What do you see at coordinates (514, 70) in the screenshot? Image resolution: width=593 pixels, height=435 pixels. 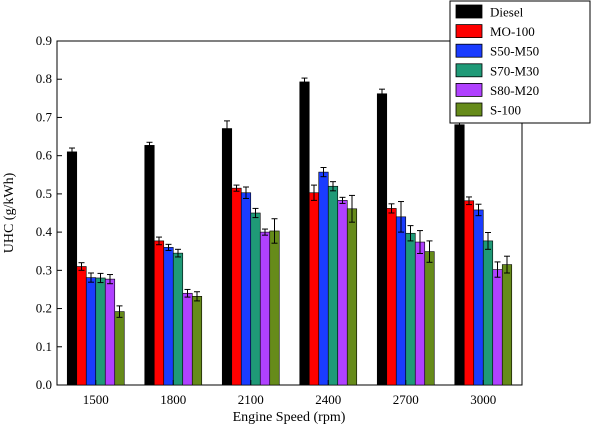 I see `legend-label: S70-M30` at bounding box center [514, 70].